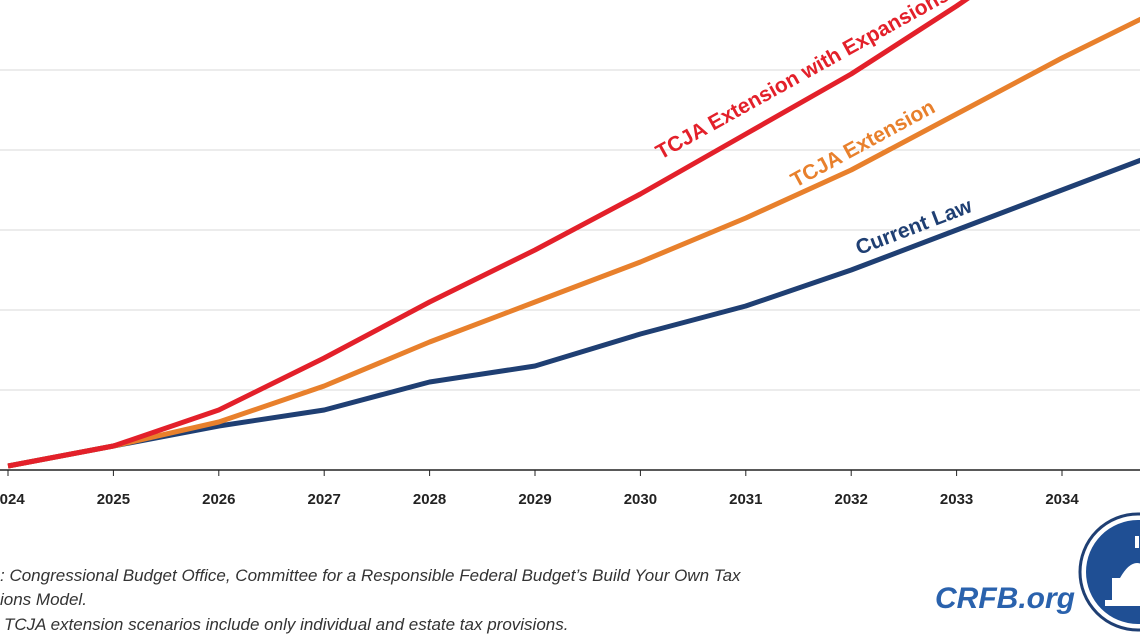  Describe the element at coordinates (218, 499) in the screenshot. I see `x-tick-label: 2026` at that location.